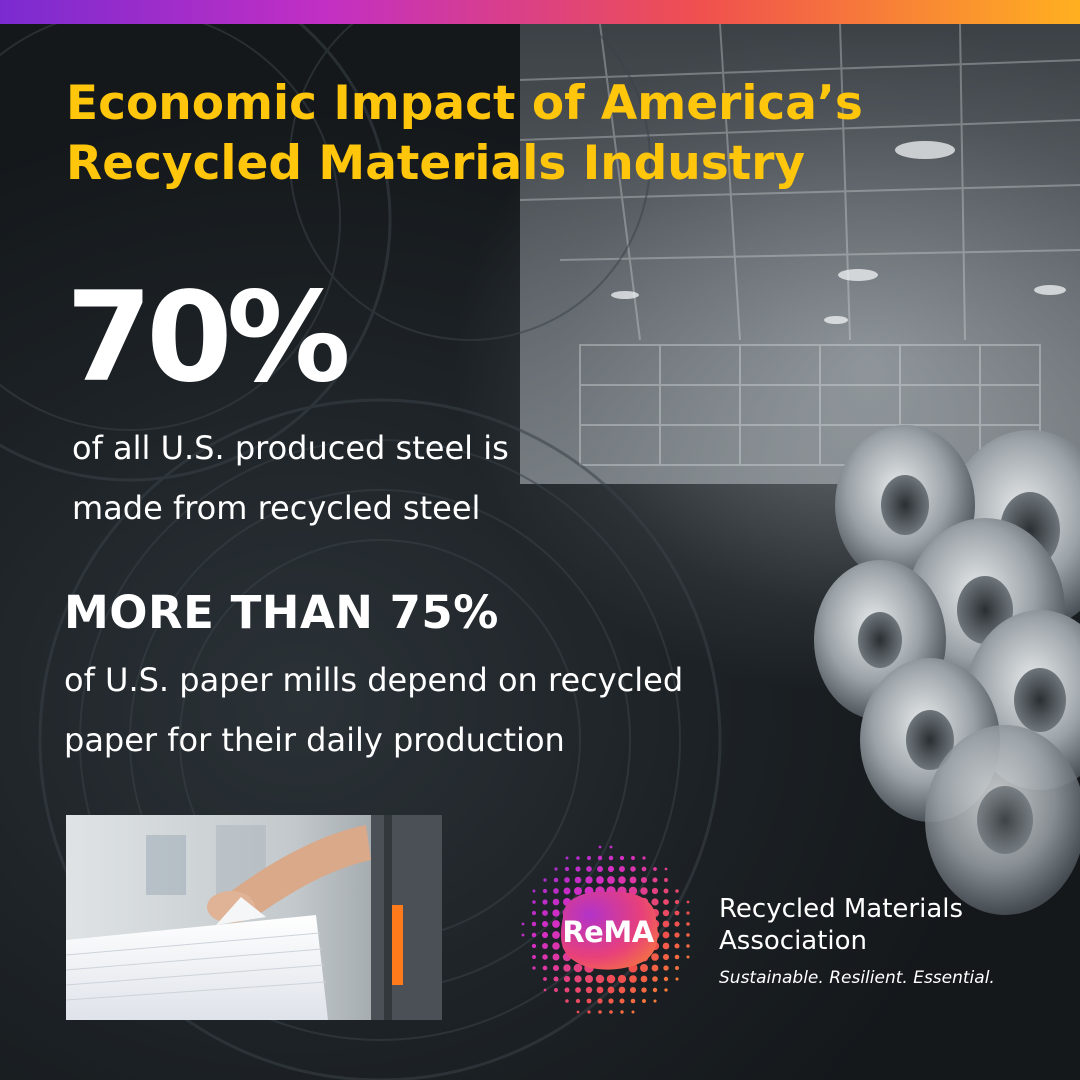  I want to click on steel-desc-line-2: made from recycled steel, so click(276, 508).